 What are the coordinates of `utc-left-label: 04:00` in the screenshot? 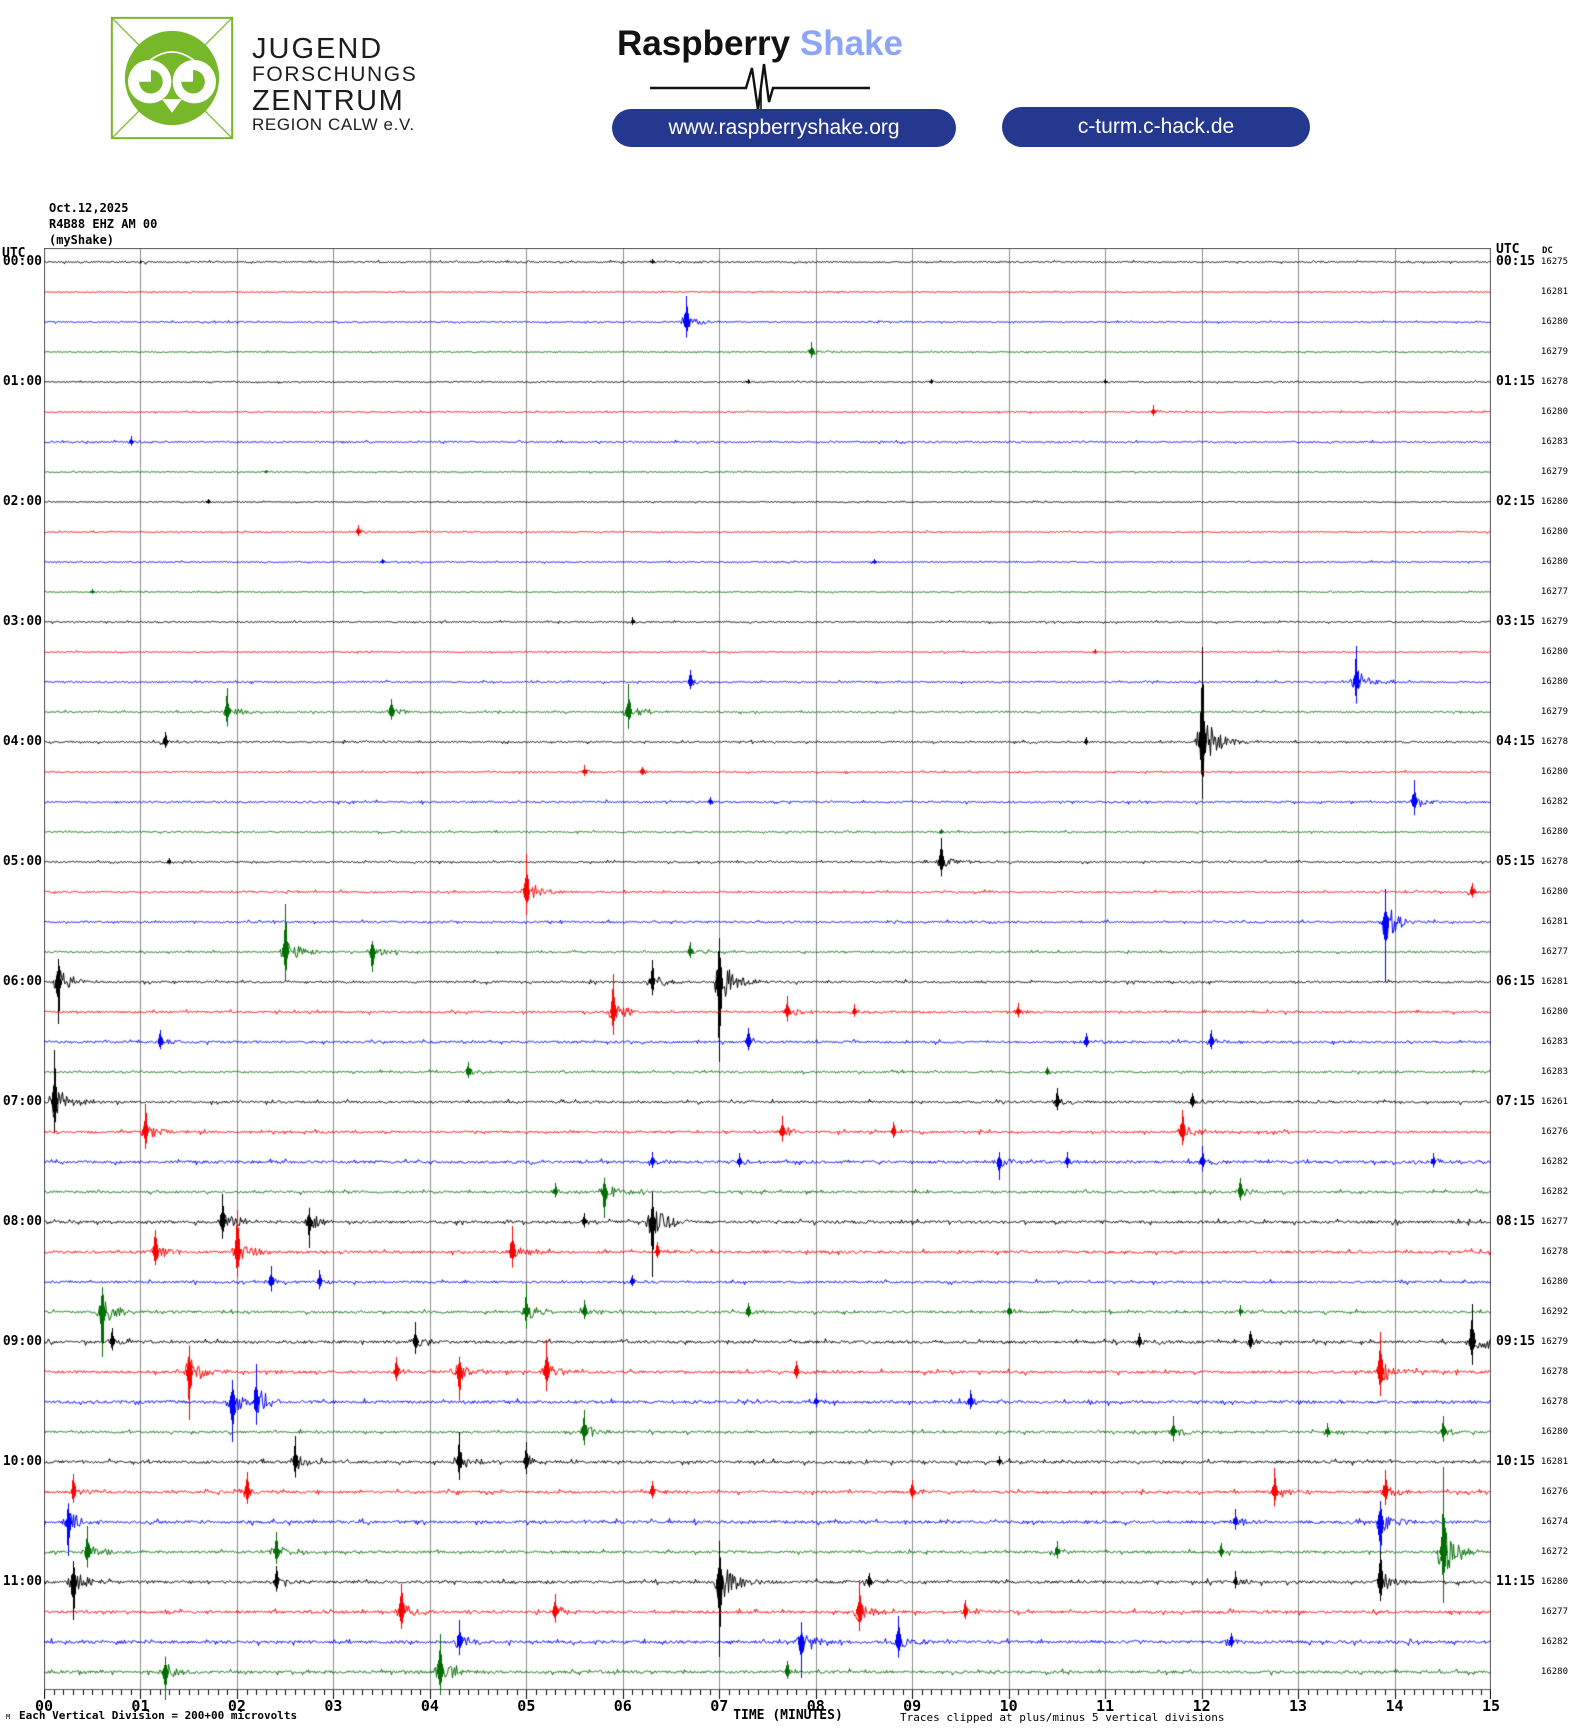 It's located at (22, 741).